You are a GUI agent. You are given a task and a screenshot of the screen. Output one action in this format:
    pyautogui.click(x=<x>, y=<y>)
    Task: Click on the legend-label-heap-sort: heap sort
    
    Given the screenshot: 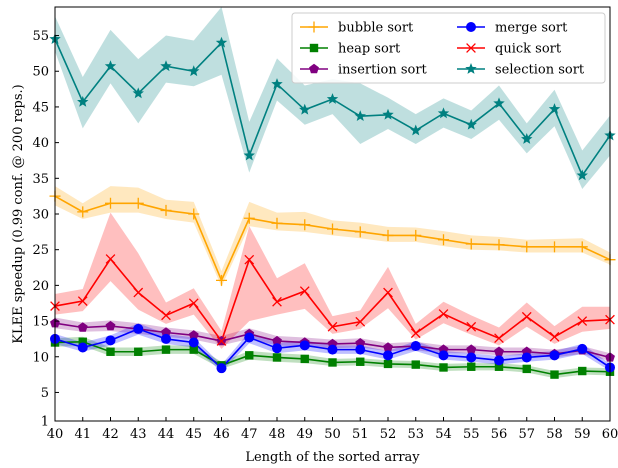 What is the action you would take?
    pyautogui.click(x=369, y=49)
    